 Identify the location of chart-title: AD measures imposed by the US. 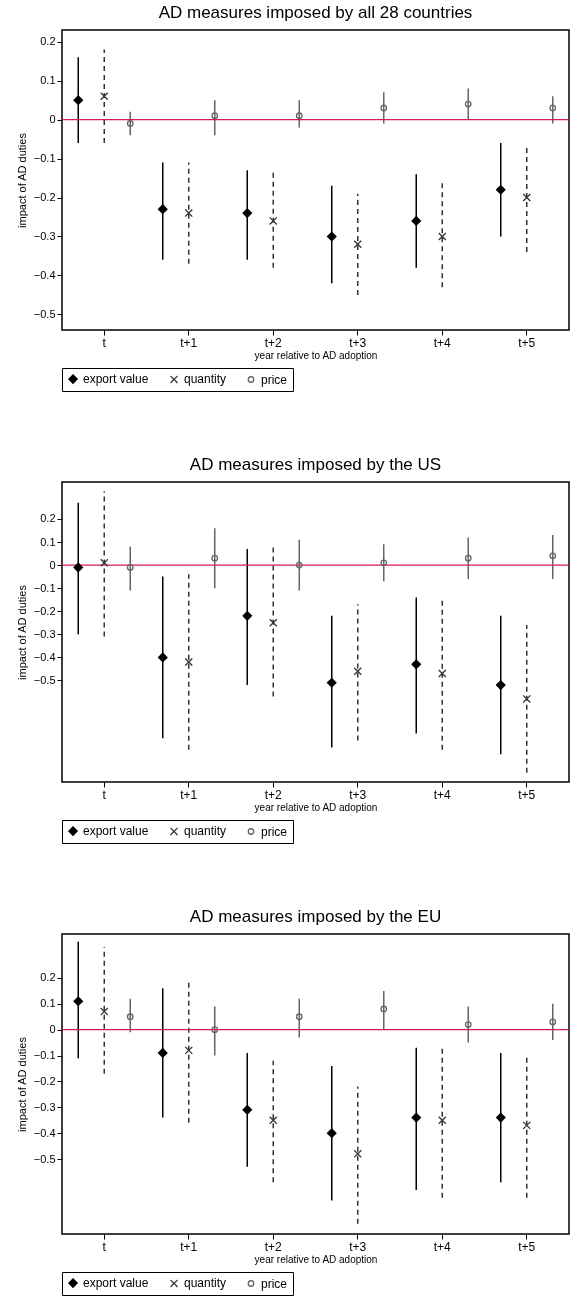
(315, 464).